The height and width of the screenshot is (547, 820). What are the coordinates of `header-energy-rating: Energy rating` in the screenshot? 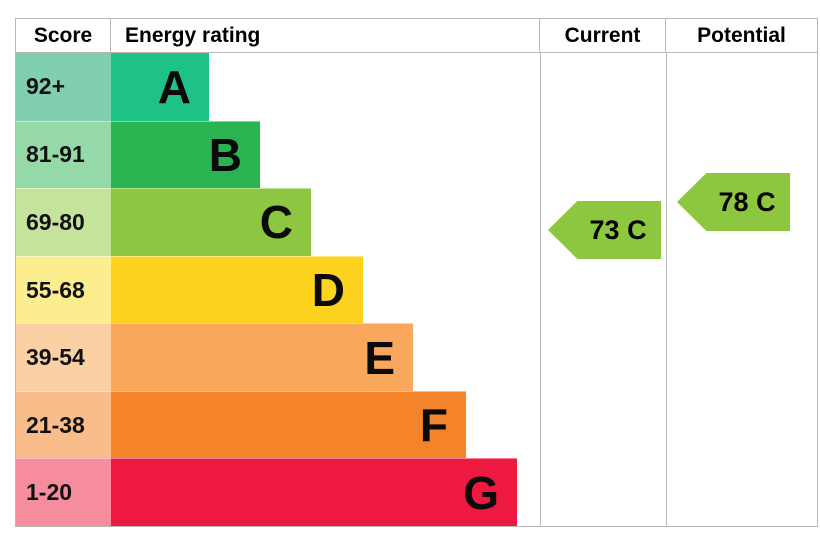 It's located at (193, 35).